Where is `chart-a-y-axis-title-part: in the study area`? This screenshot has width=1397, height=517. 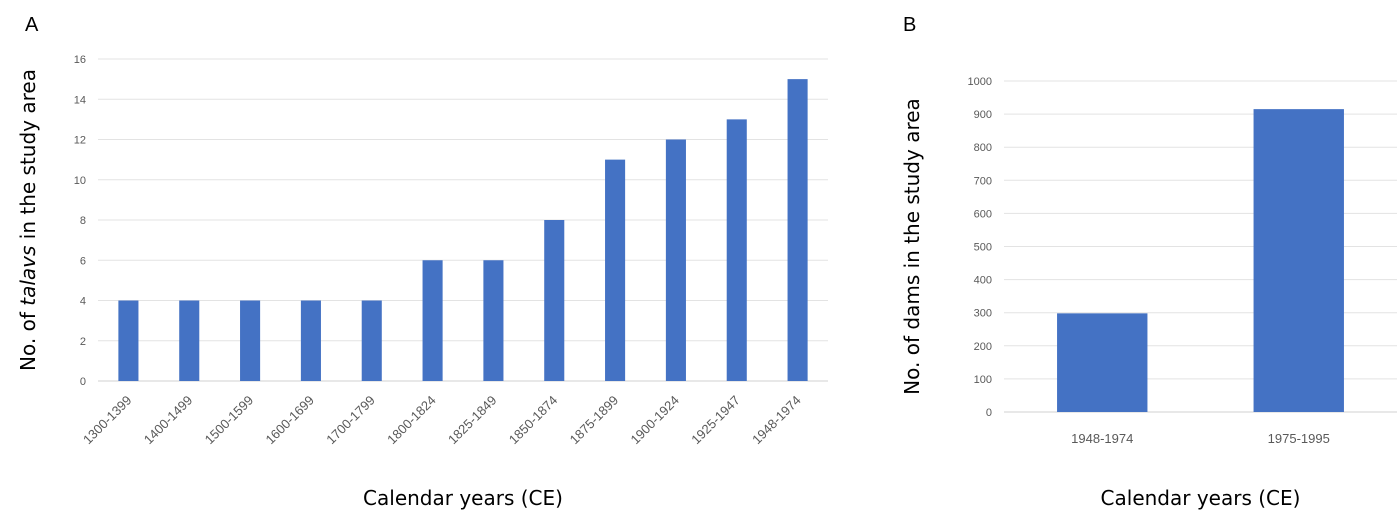
chart-a-y-axis-title-part: in the study area is located at coordinates (28, 157).